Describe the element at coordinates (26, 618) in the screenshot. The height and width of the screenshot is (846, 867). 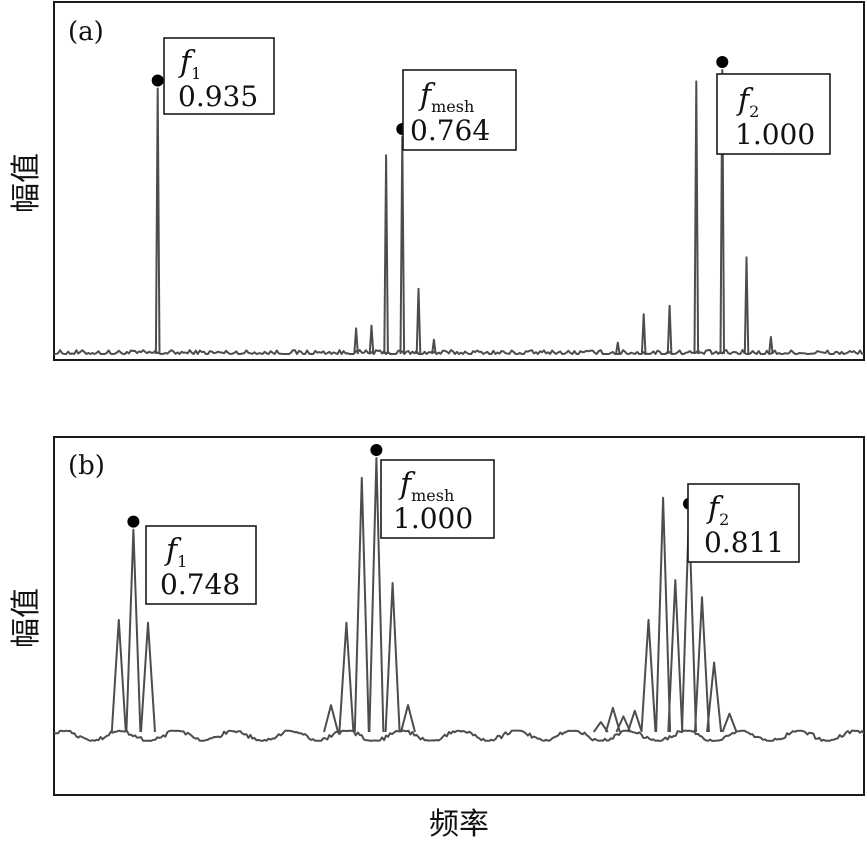
I see `y-axis-label-b: 幅值` at that location.